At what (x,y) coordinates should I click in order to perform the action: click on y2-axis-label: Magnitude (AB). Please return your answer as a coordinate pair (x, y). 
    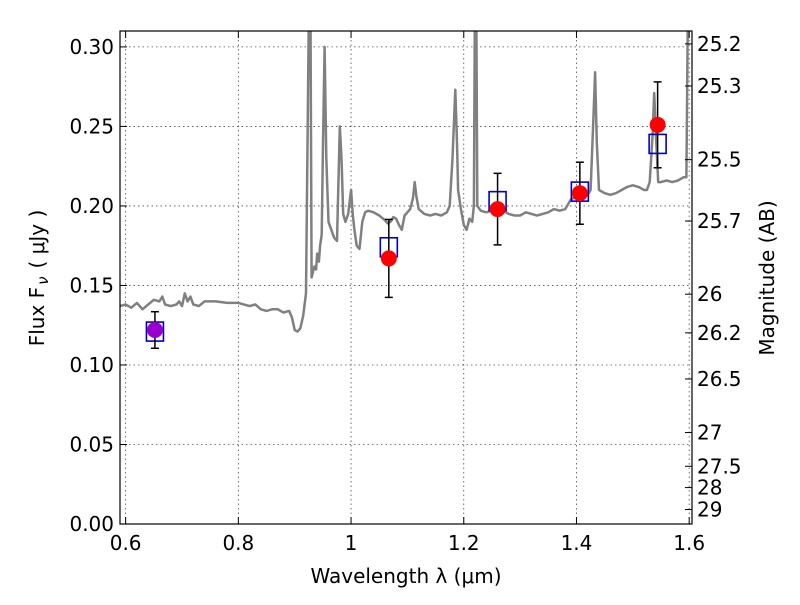
    Looking at the image, I should click on (767, 277).